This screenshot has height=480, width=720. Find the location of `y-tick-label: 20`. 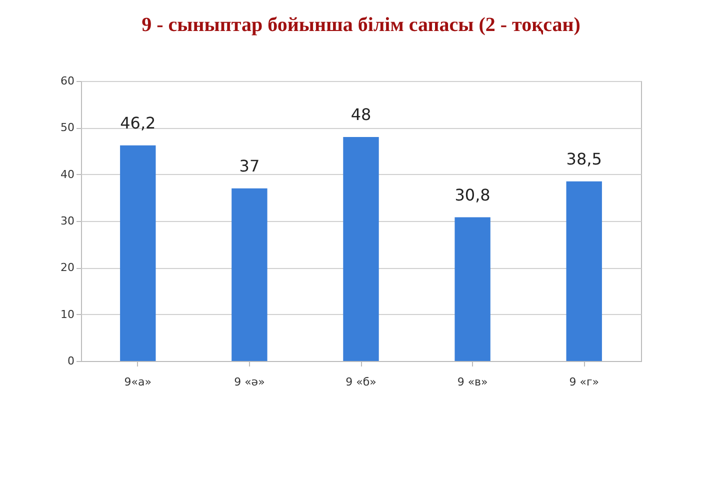

y-tick-label: 20 is located at coordinates (67, 267).